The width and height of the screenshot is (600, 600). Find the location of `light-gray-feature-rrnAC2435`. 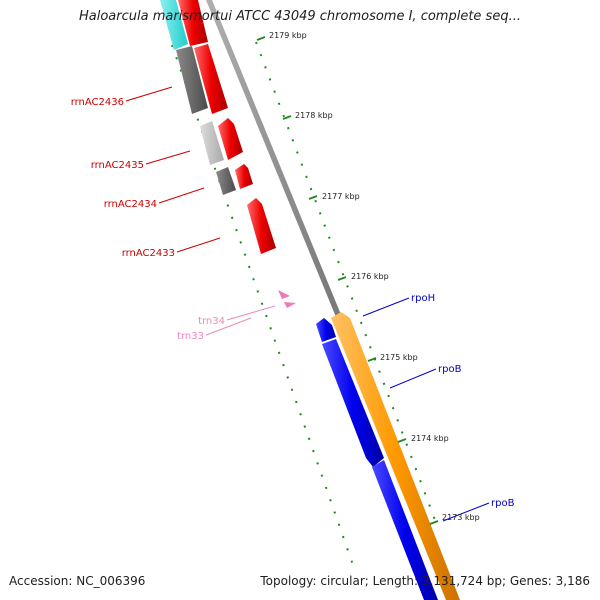

light-gray-feature-rrnAC2435 is located at coordinates (212, 143).